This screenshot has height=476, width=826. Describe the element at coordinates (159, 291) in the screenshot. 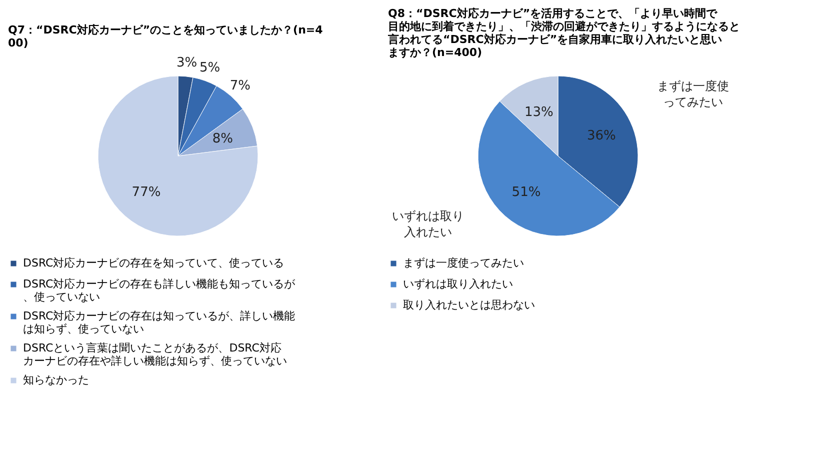

I see `legend-label: DSRC対応カーナビの存在も詳しい機能も知っているが、使っていない` at that location.